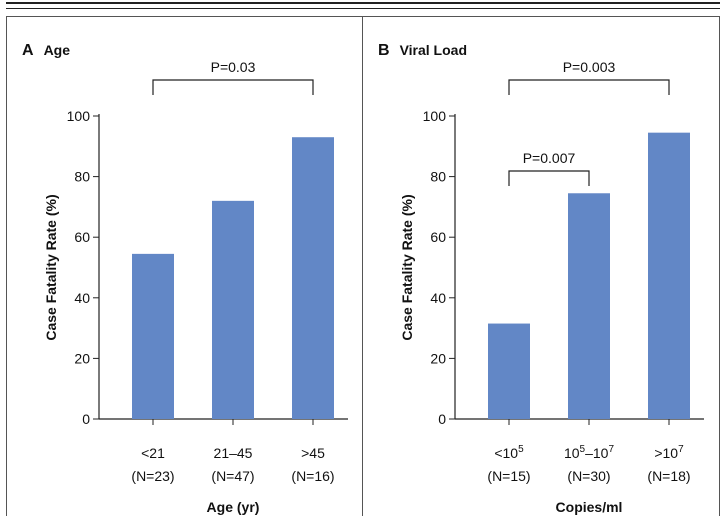  I want to click on panel-b-ylabel: Case Fatality Rate (%), so click(407, 267).